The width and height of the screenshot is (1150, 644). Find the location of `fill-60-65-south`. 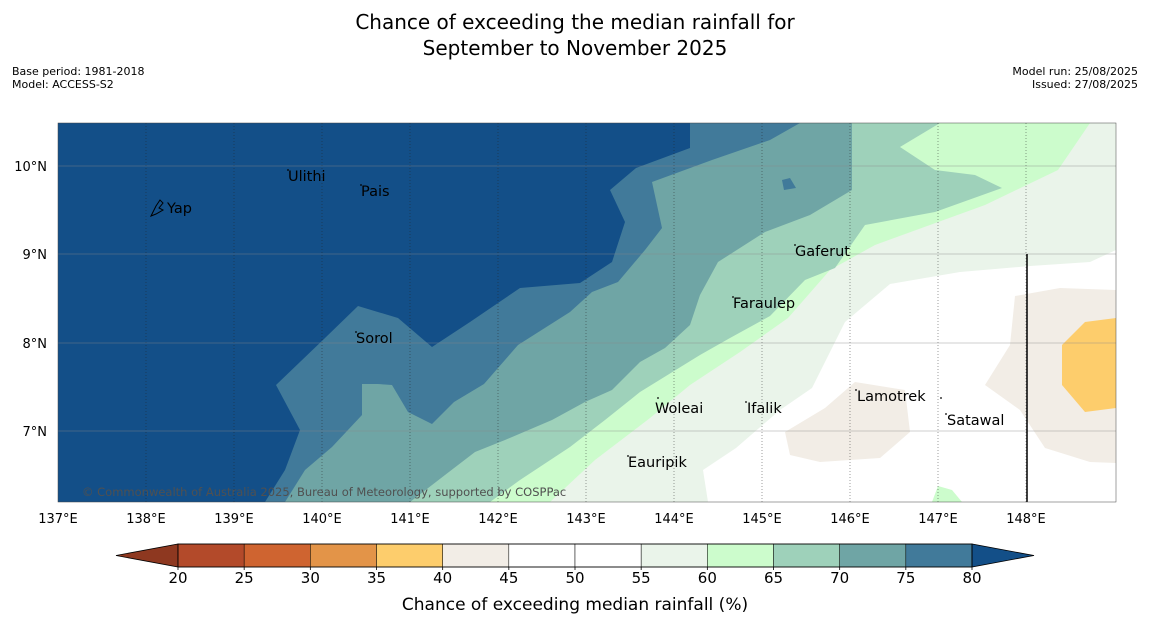

fill-60-65-south is located at coordinates (947, 494).